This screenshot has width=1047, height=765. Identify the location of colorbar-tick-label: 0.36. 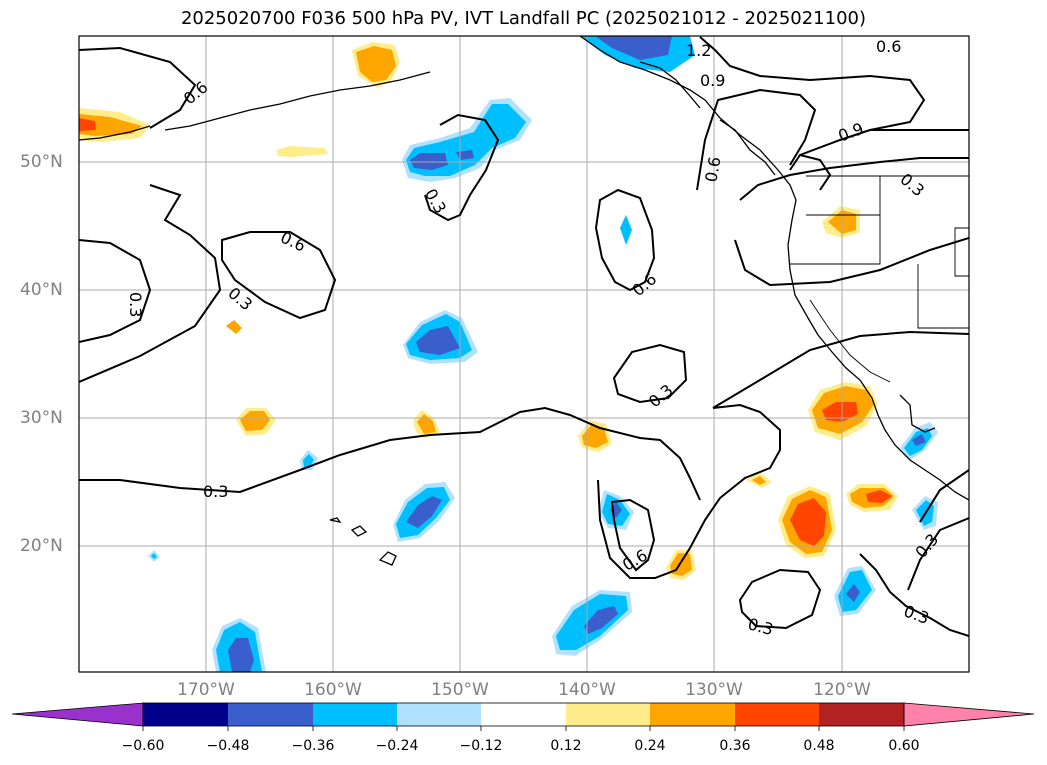
(735, 746).